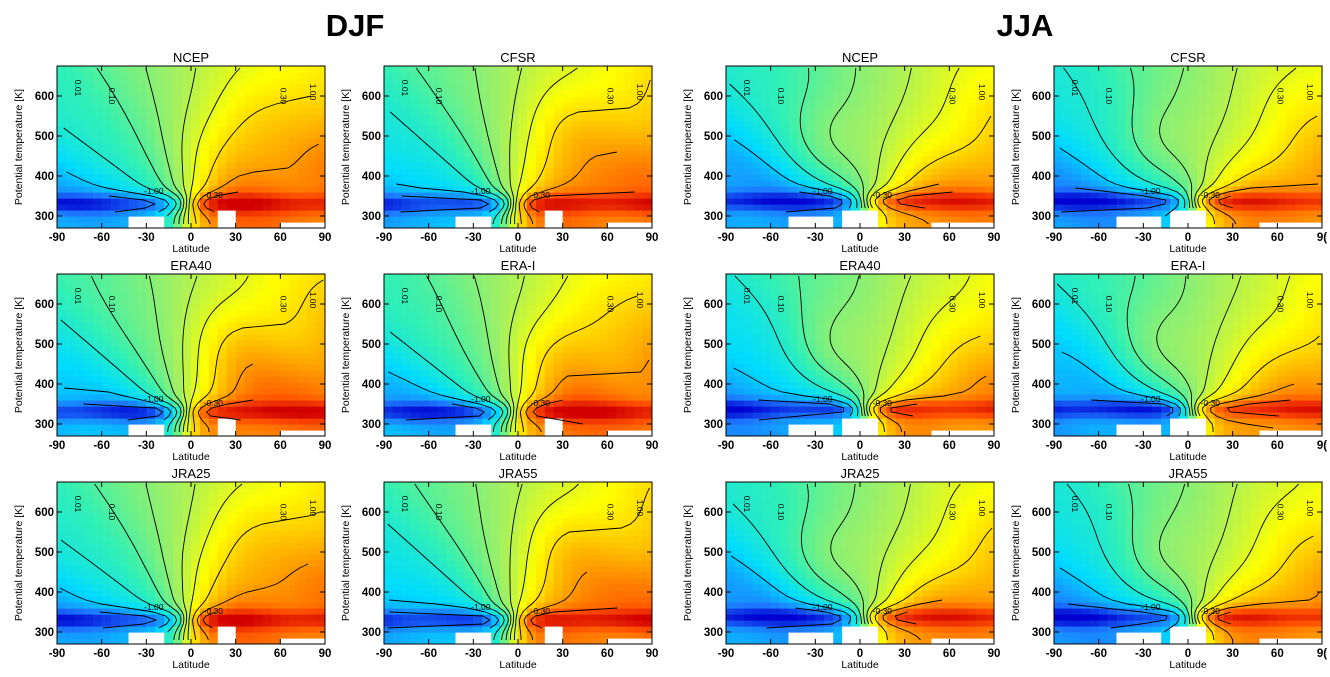 This screenshot has height=677, width=1330. I want to click on x-tick-label: 90, so click(652, 446).